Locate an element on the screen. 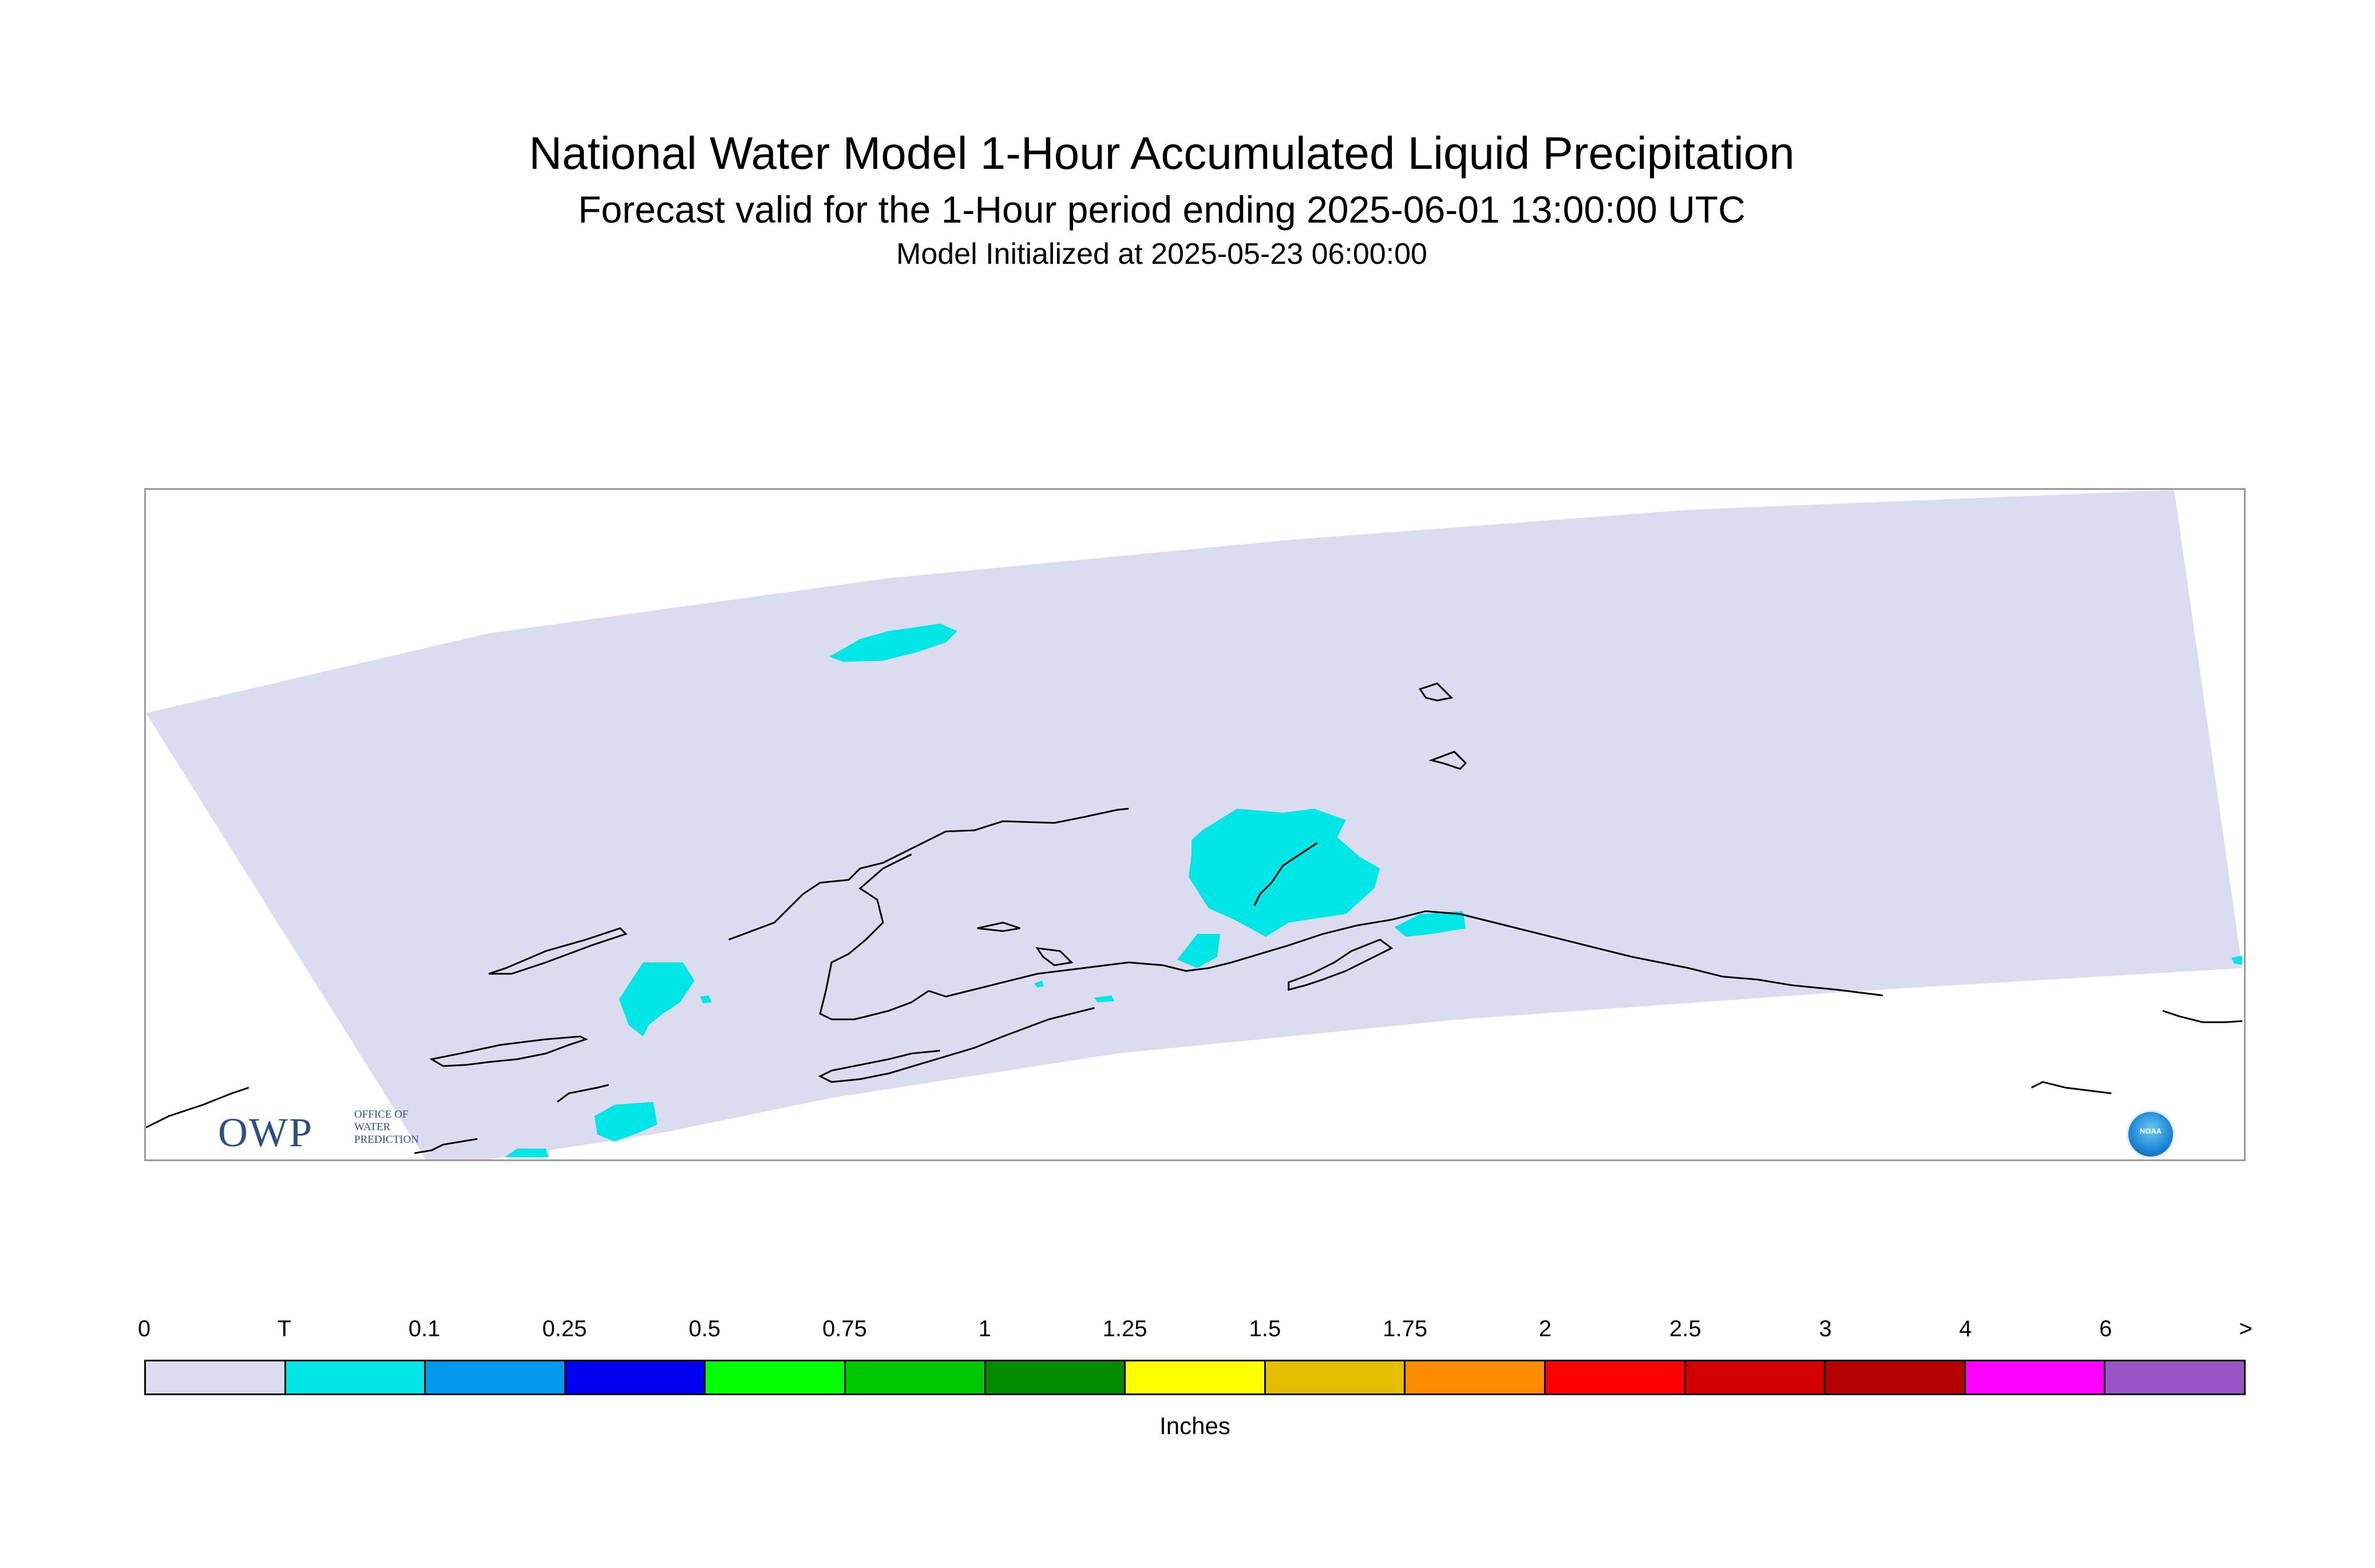 Image resolution: width=2375 pixels, height=1568 pixels. coastline-cook-inlet is located at coordinates (1285, 874).